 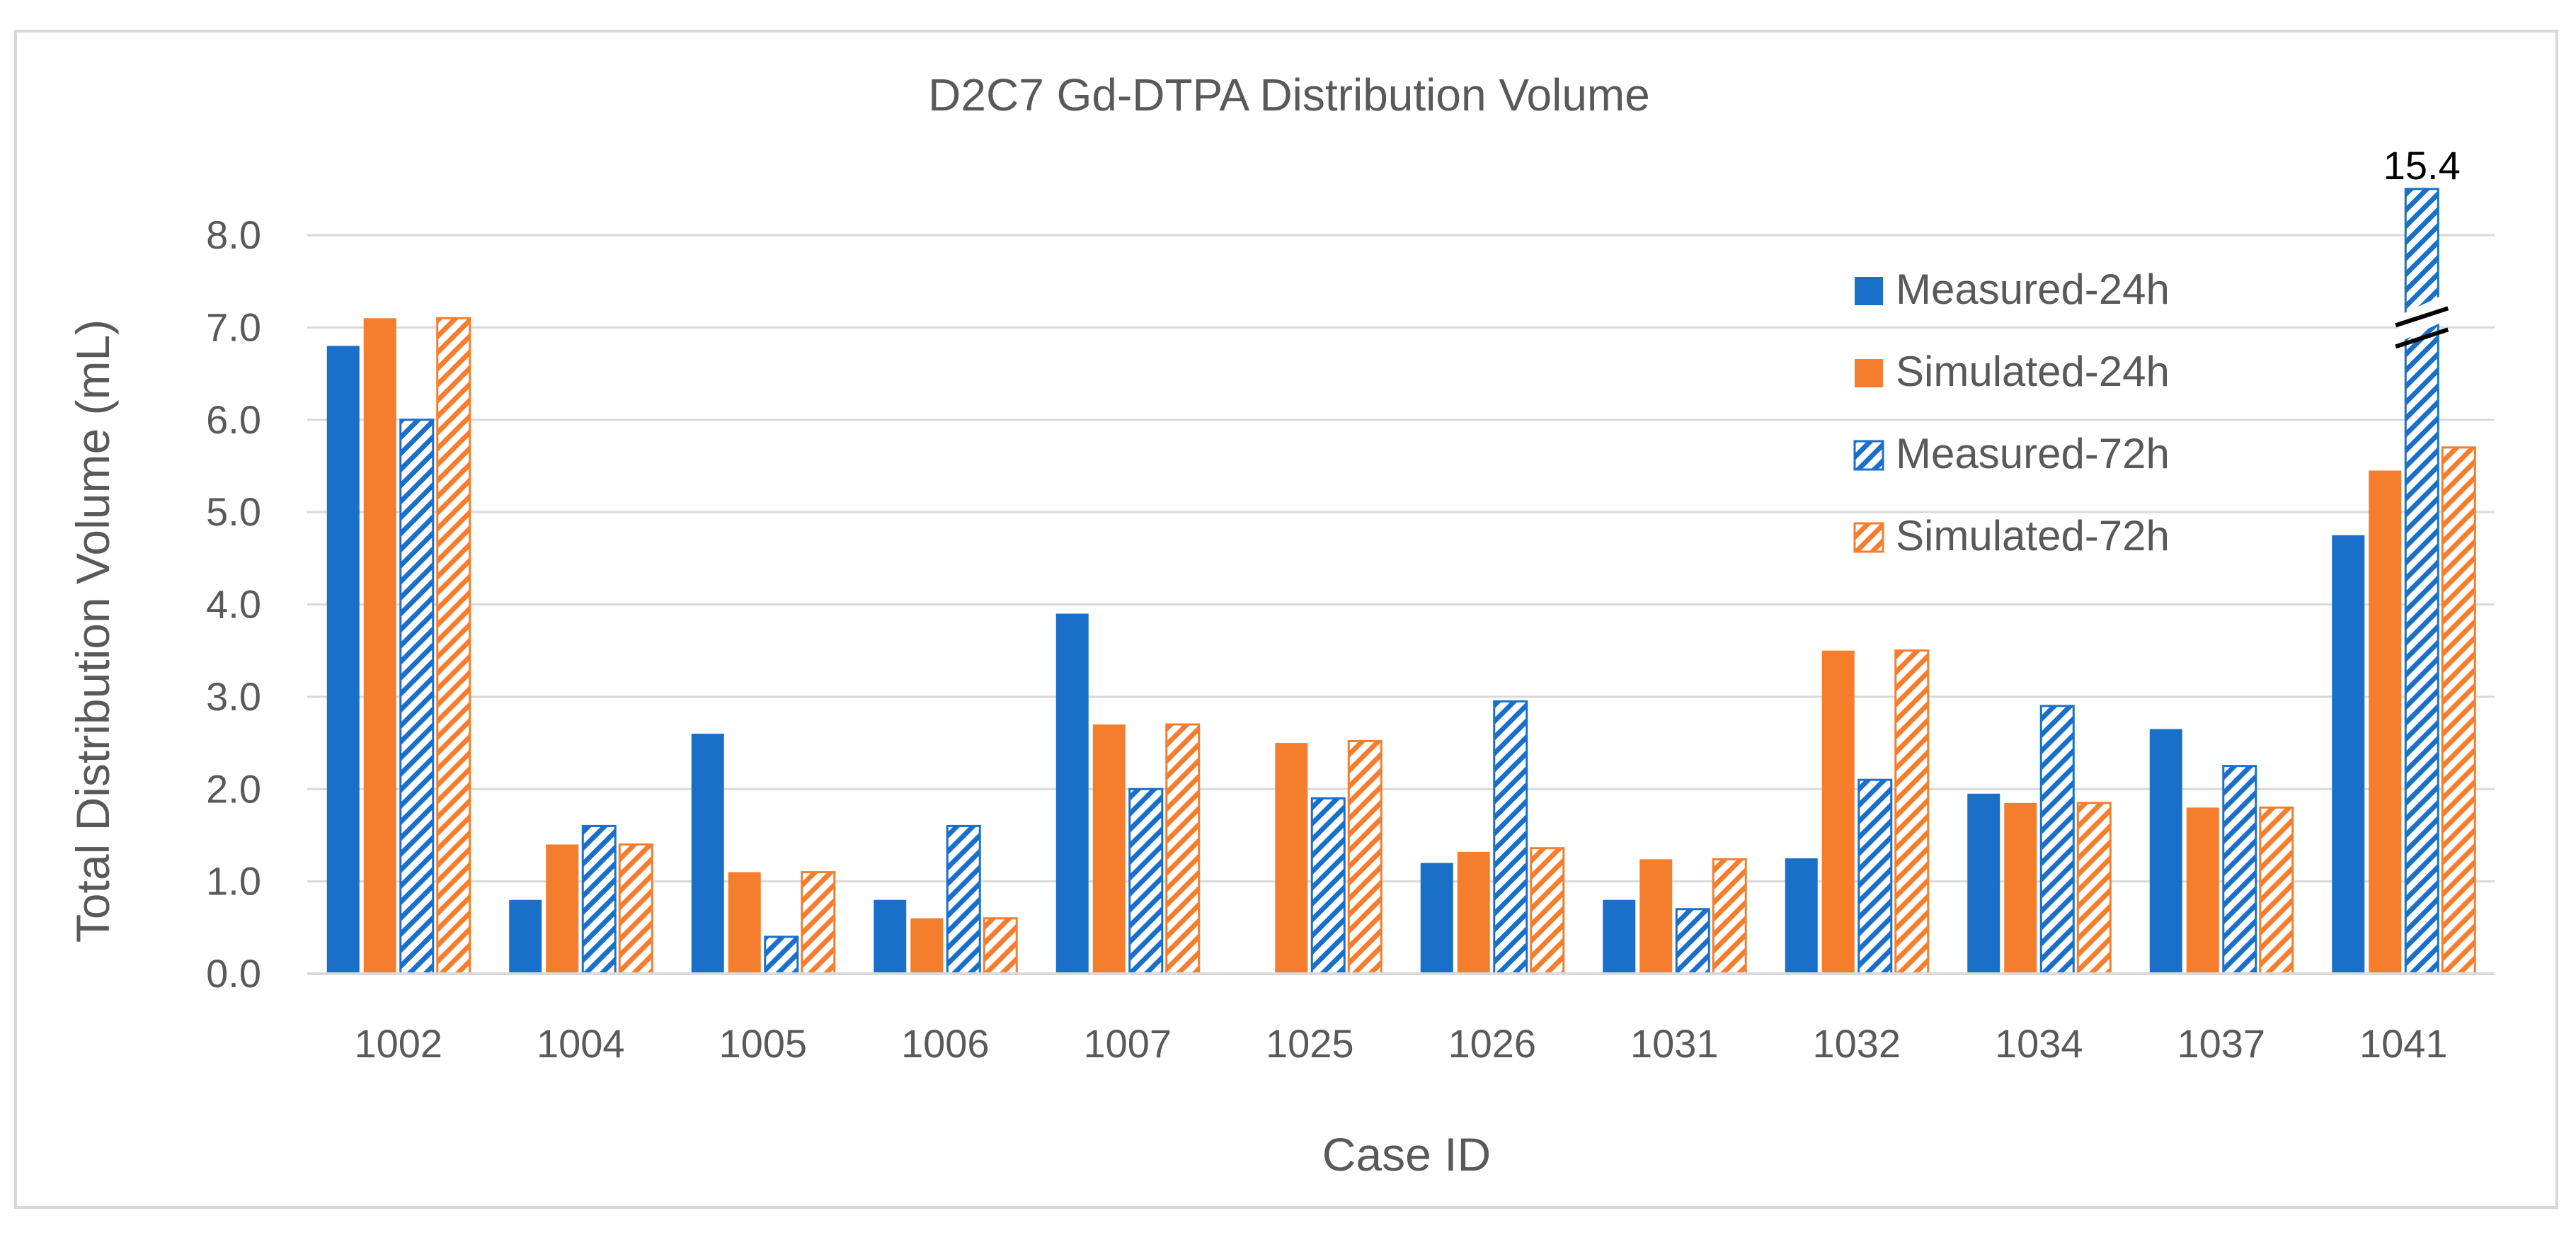 I want to click on legend-swatch-simulated-72h, so click(x=1868, y=537).